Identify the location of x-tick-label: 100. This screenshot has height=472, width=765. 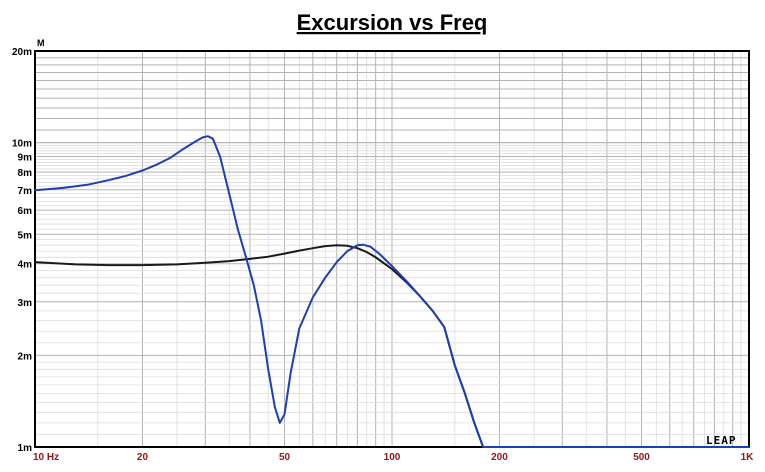
(392, 457).